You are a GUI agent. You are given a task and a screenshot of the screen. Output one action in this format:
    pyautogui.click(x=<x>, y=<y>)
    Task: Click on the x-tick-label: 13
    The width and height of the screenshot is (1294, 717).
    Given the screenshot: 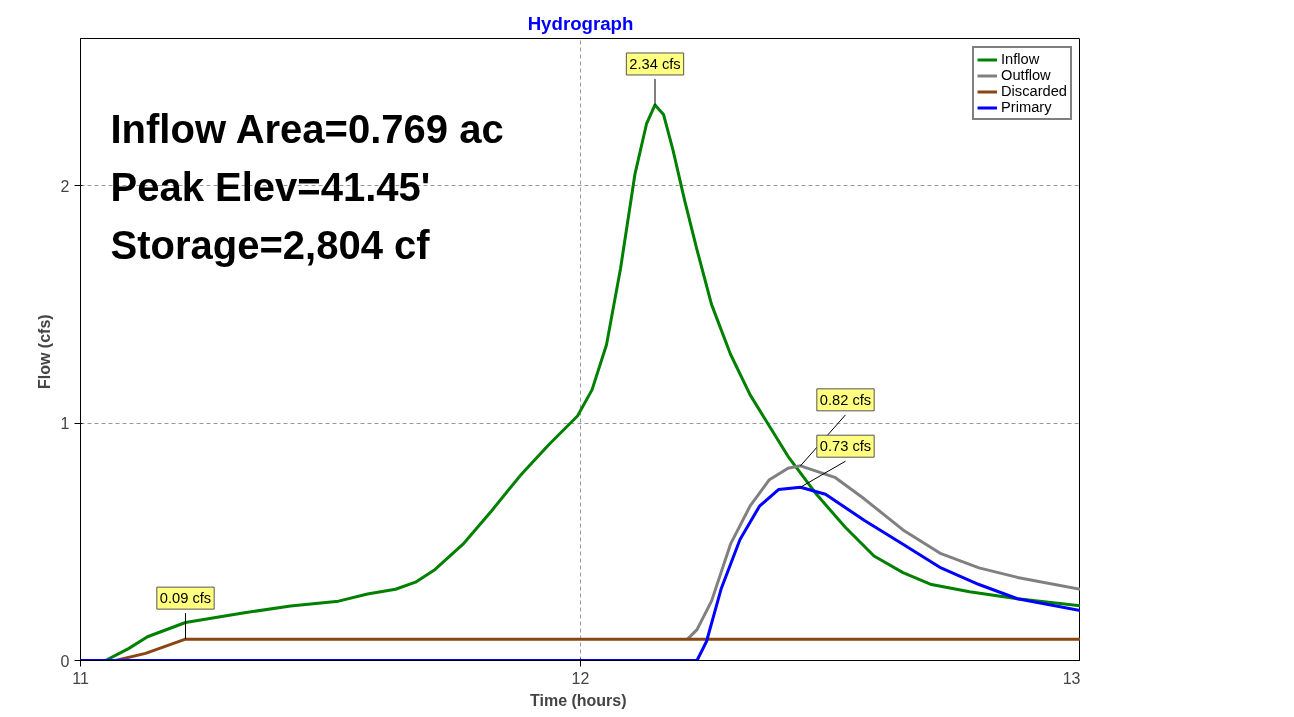 What is the action you would take?
    pyautogui.click(x=1071, y=678)
    